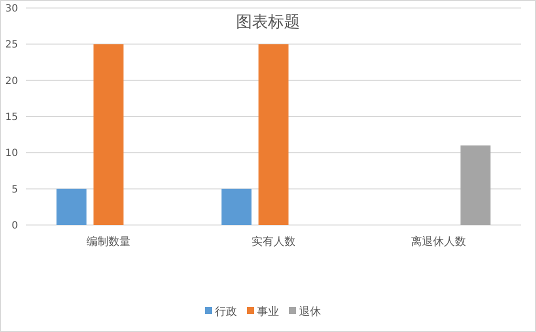 The image size is (536, 332). What do you see at coordinates (11, 45) in the screenshot?
I see `y-tick-label: 25` at bounding box center [11, 45].